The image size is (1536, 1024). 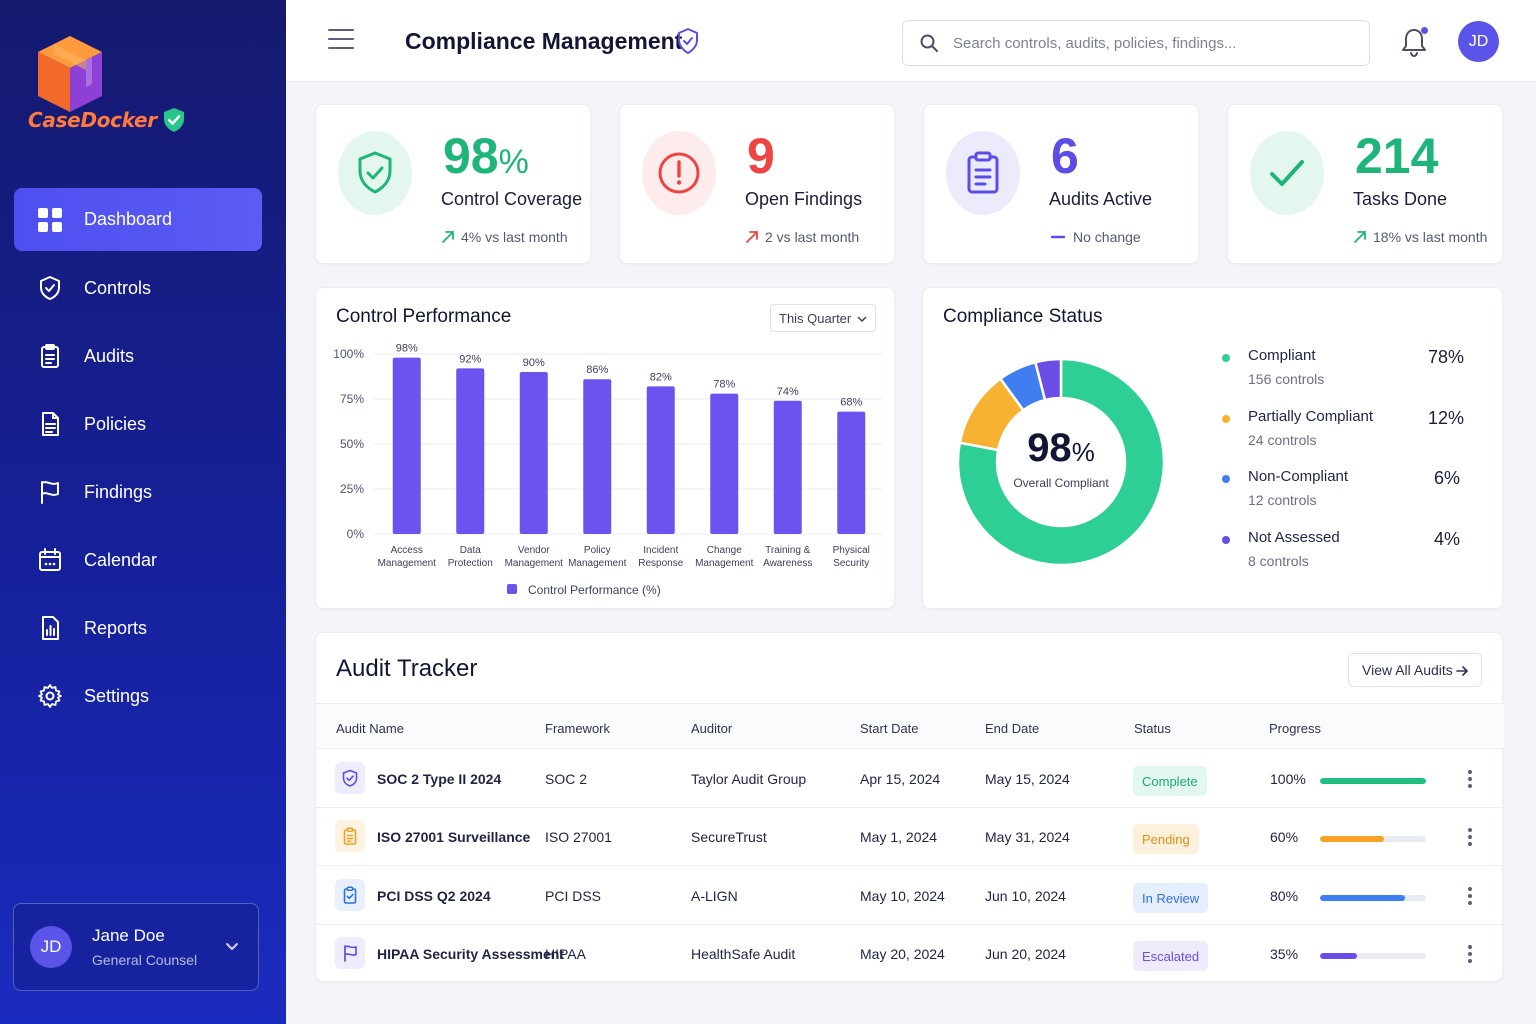 What do you see at coordinates (1288, 779) in the screenshot?
I see `progress-value: 100%` at bounding box center [1288, 779].